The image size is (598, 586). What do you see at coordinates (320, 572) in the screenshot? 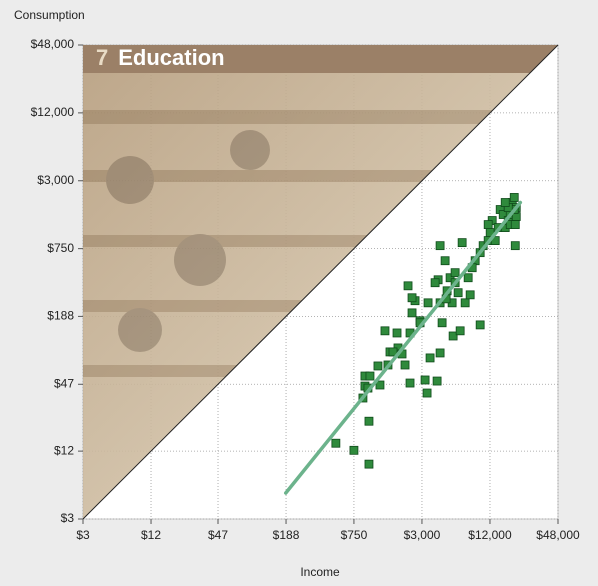
I see `x-axis-label: Income` at bounding box center [320, 572].